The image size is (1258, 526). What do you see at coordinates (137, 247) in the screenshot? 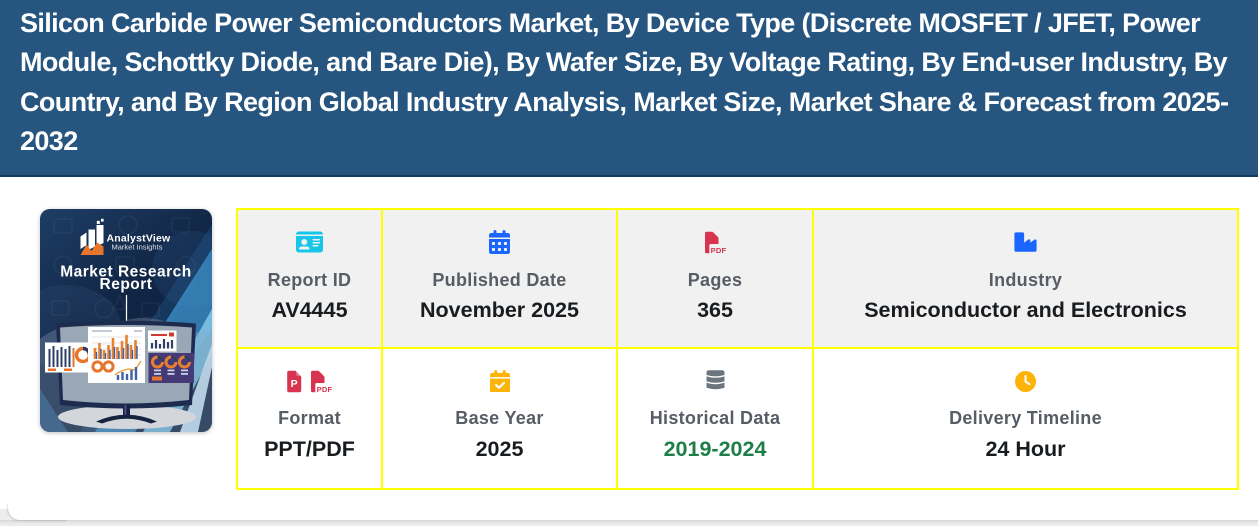
I see `svg-text: Market Insights` at bounding box center [137, 247].